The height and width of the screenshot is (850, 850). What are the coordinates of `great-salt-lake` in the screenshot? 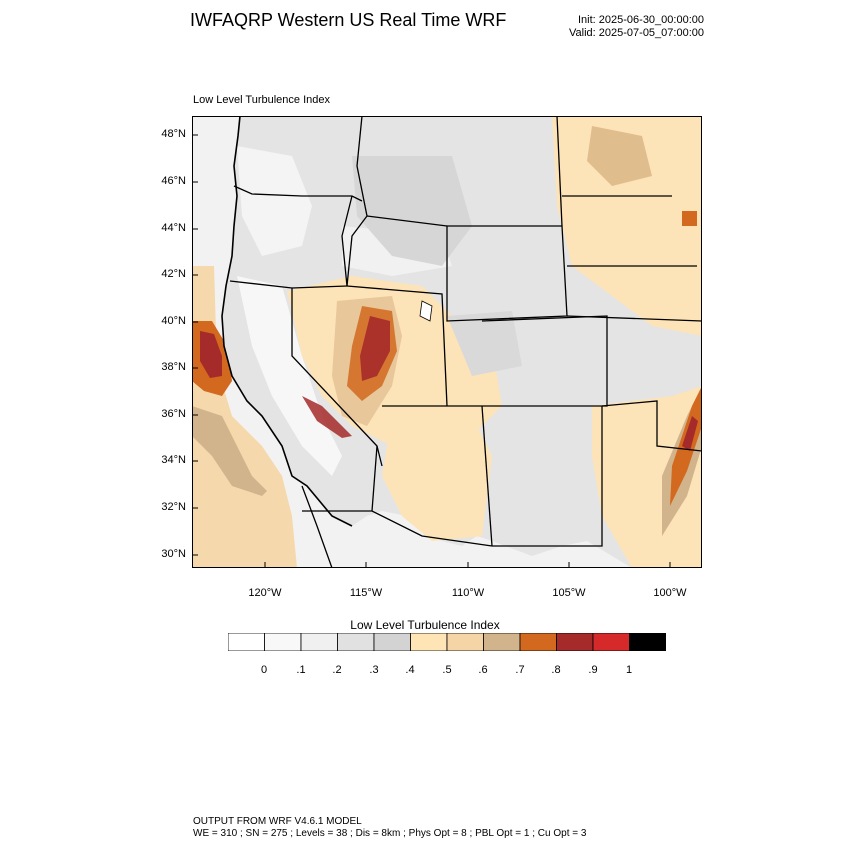 It's located at (426, 311).